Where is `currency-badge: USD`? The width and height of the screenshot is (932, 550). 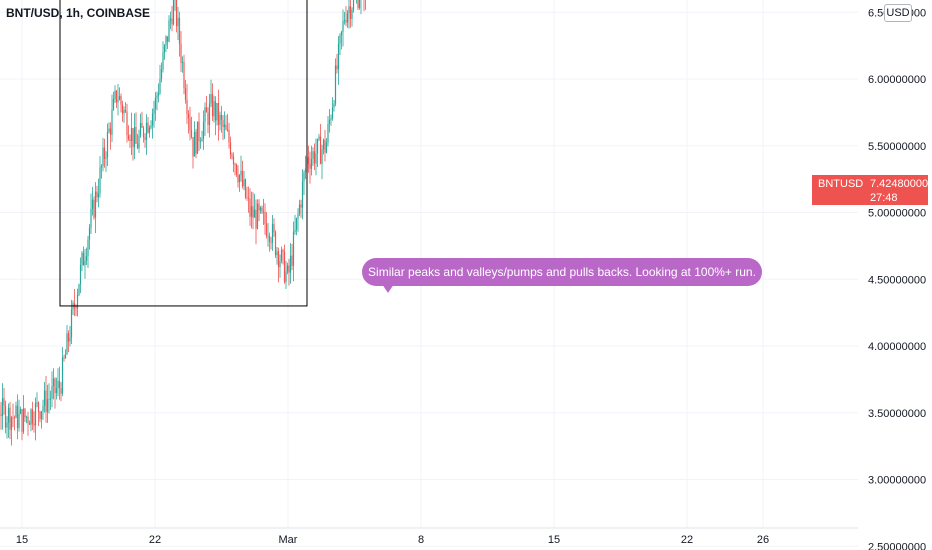 currency-badge: USD is located at coordinates (898, 13).